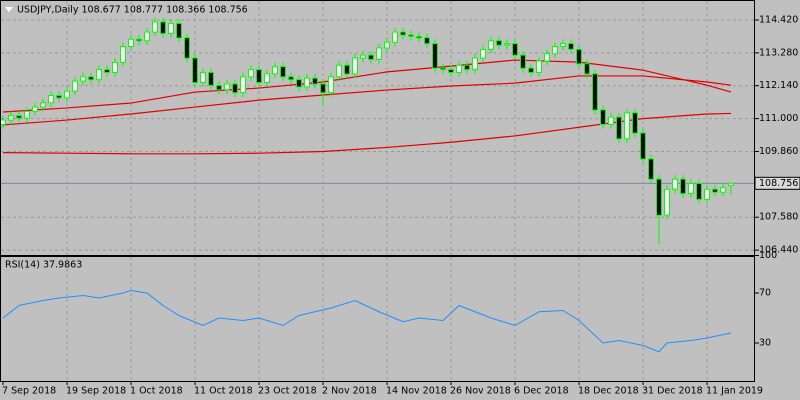 Image resolution: width=800 pixels, height=400 pixels. Describe the element at coordinates (43, 265) in the screenshot. I see `rsi-title: RSI(14) 37.9863` at that location.